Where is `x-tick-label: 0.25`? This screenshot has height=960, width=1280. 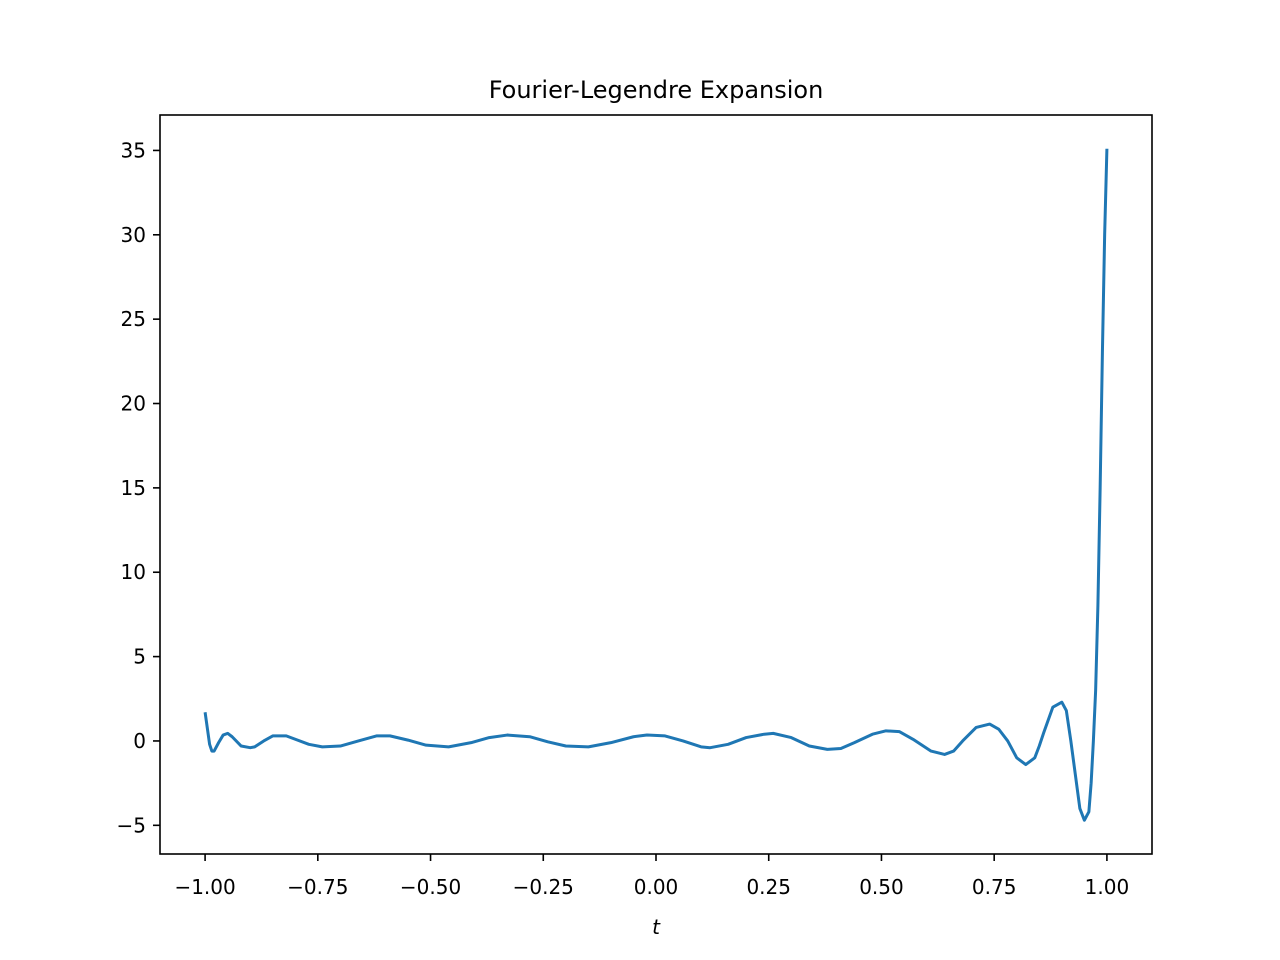
x-tick-label: 0.25 is located at coordinates (768, 887).